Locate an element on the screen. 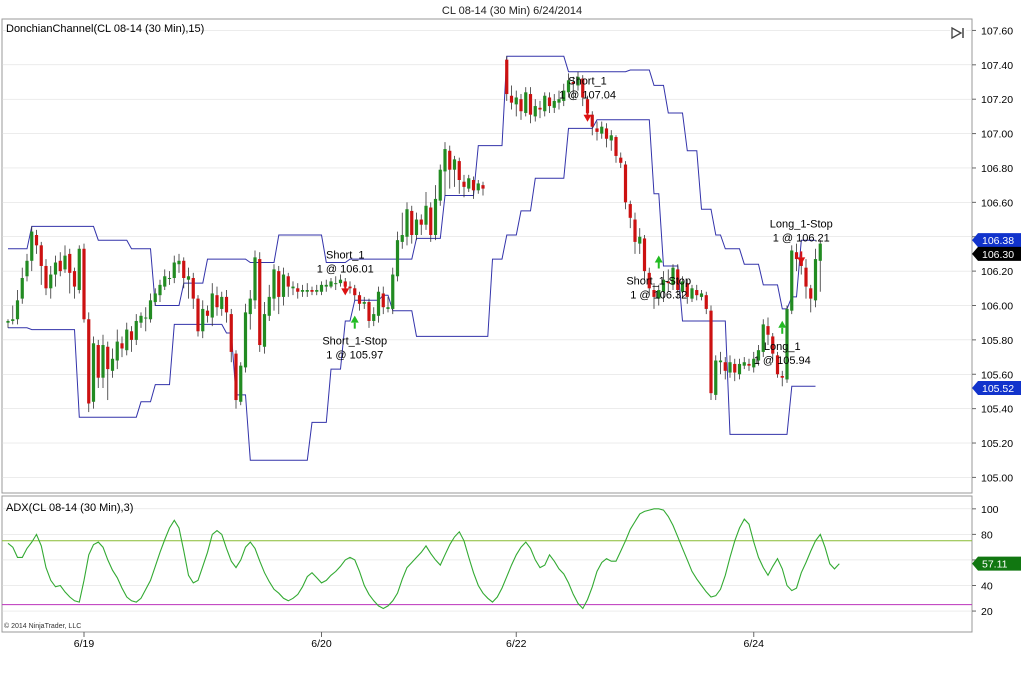  trade-marker-fill: 1 @ 105.97 is located at coordinates (354, 356).